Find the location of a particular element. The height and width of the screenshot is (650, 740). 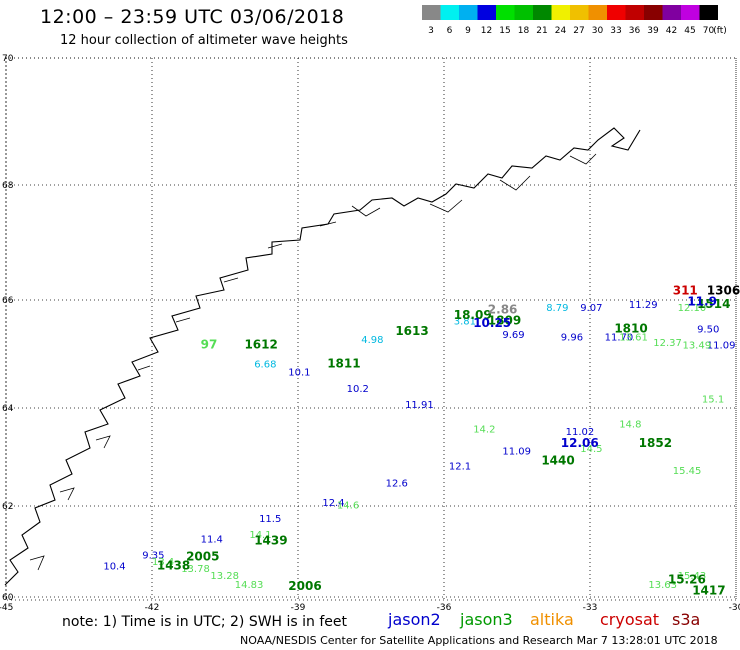

pass-time-label: 11.9 is located at coordinates (702, 301).